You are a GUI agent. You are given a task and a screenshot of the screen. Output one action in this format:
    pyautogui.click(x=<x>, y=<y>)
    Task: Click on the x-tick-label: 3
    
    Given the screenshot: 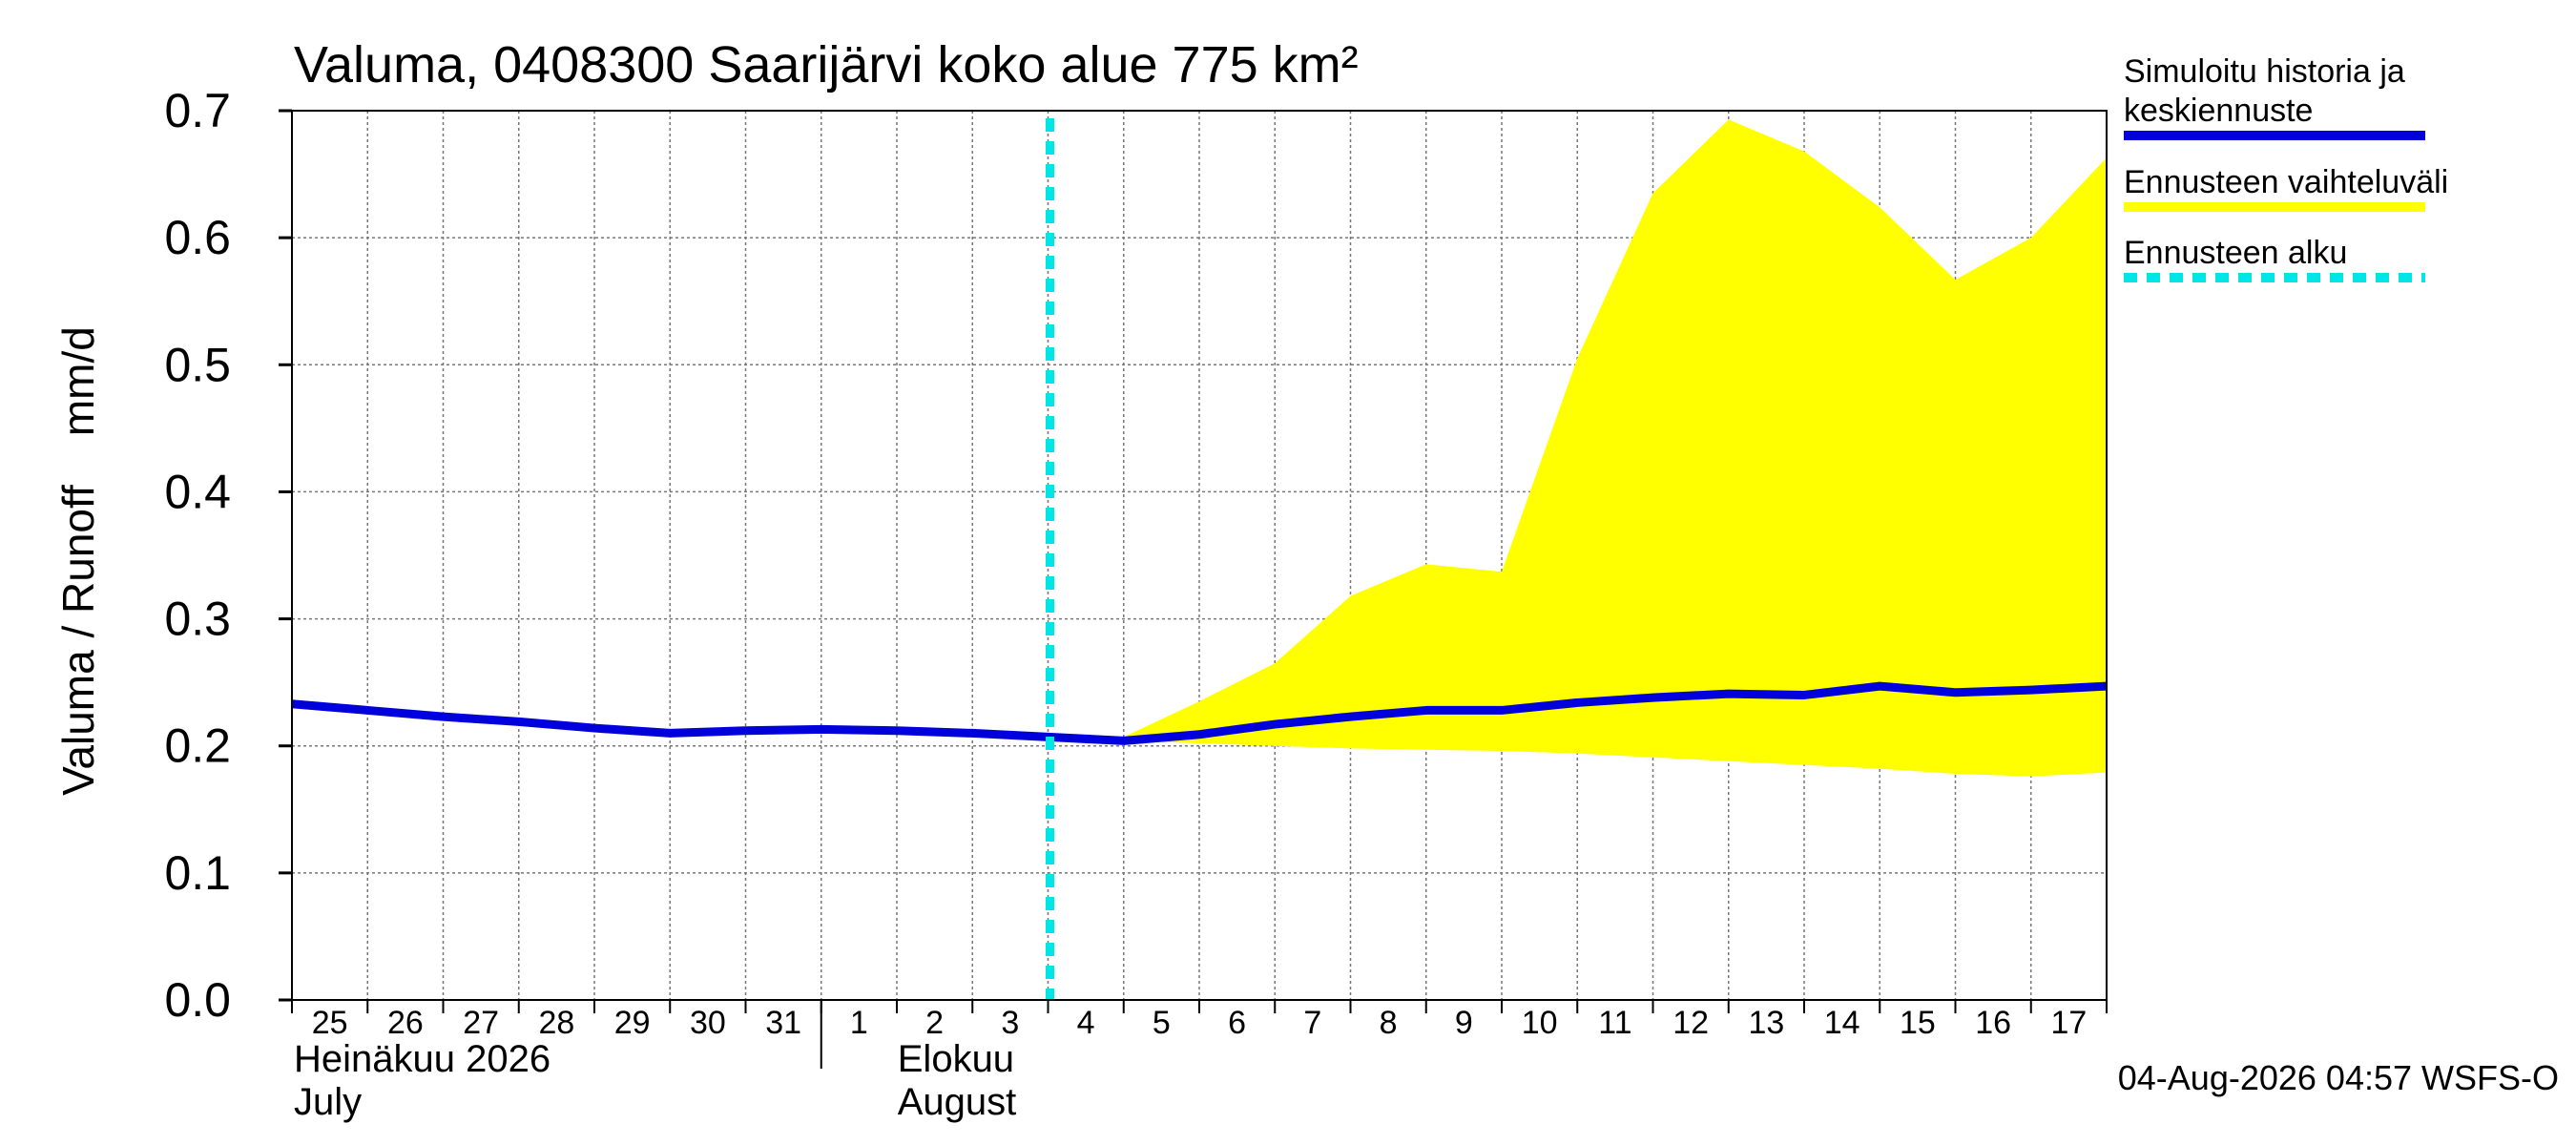 What is the action you would take?
    pyautogui.click(x=1010, y=1023)
    